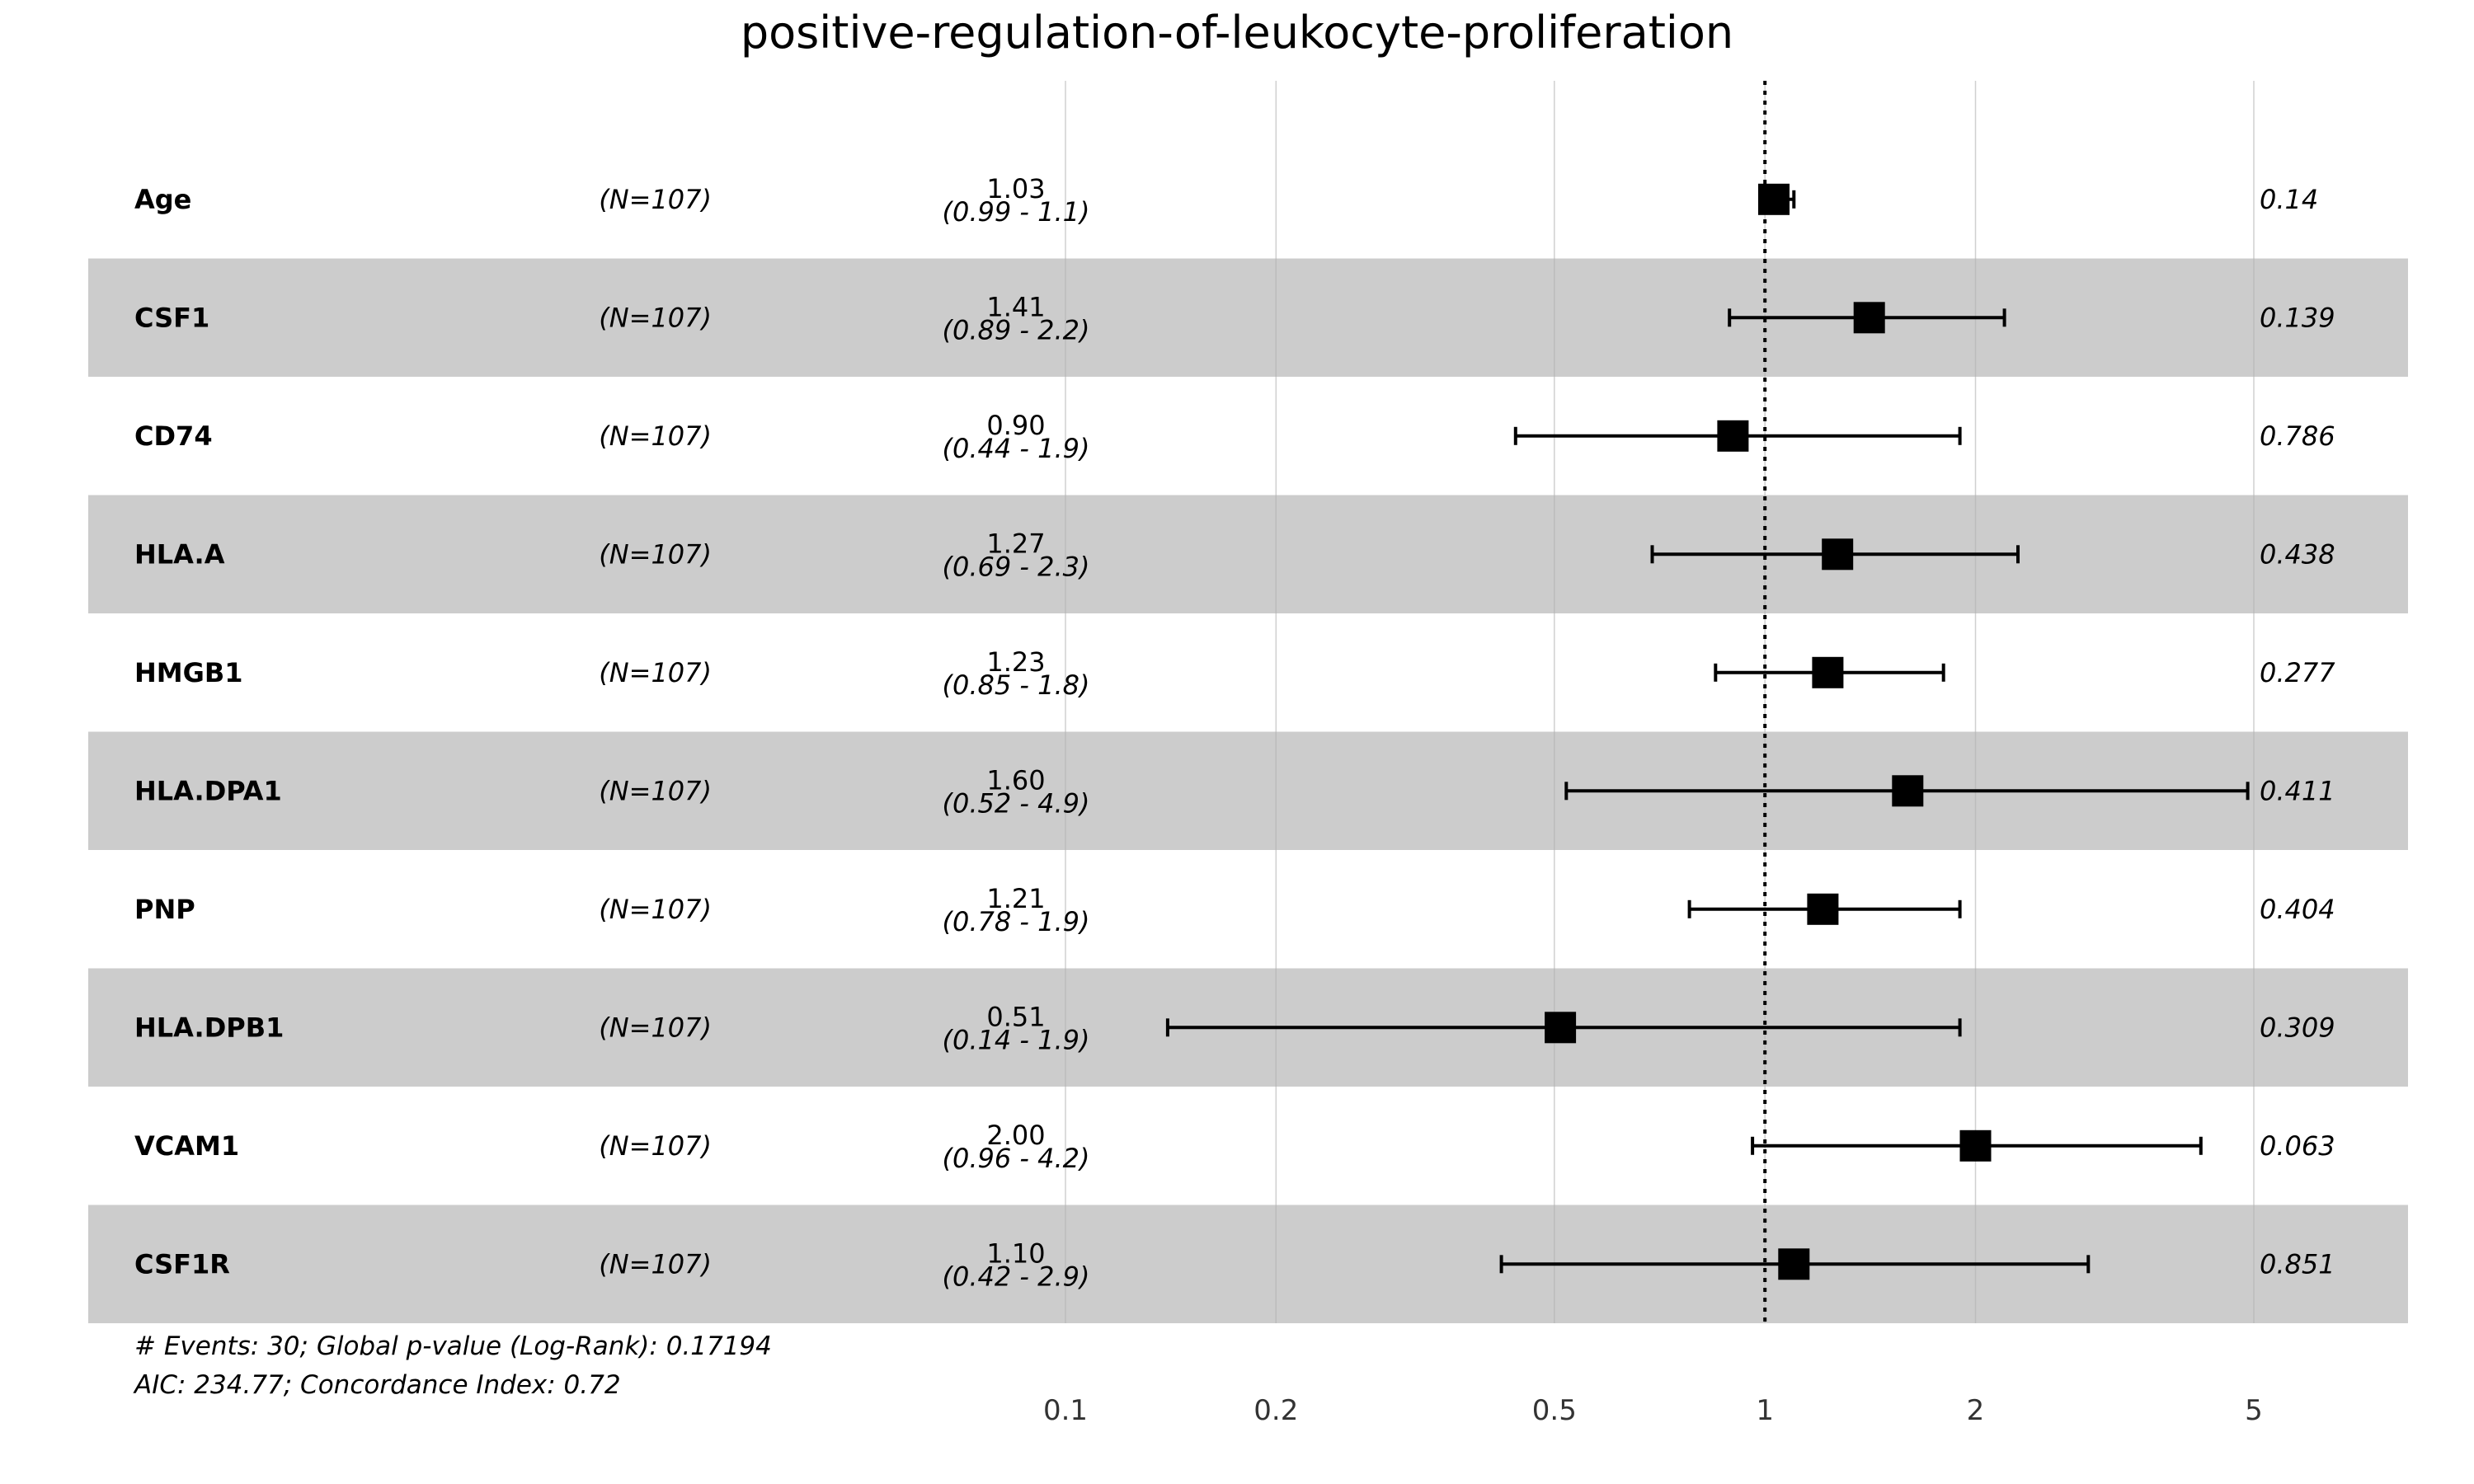  Describe the element at coordinates (1015, 780) in the screenshot. I see `hr-label: 1.60` at that location.